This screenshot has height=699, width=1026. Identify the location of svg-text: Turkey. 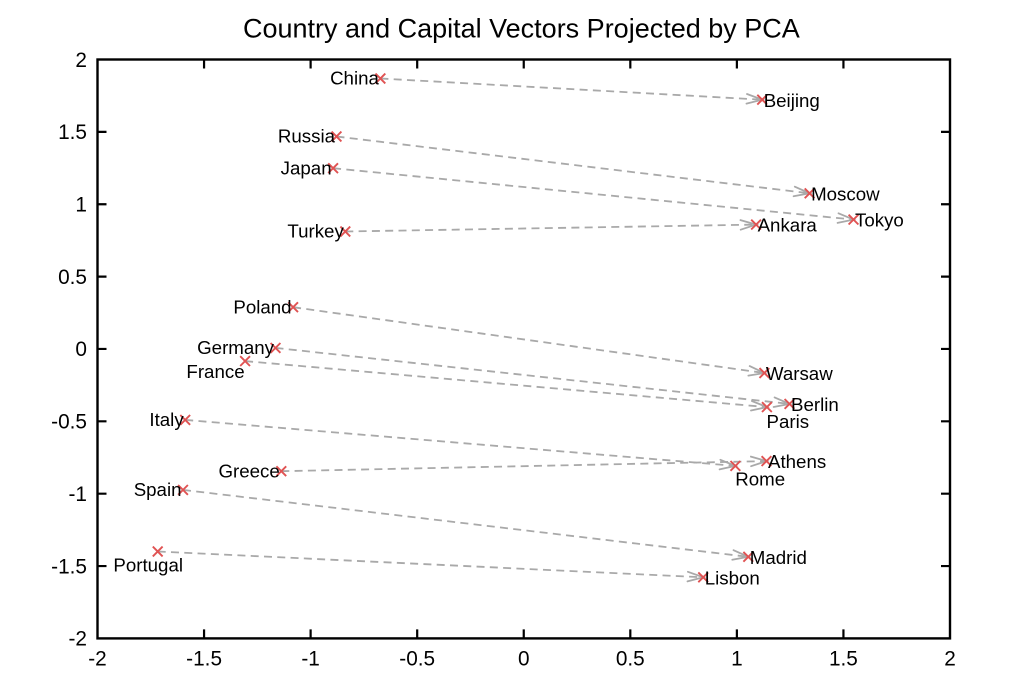
(315, 231).